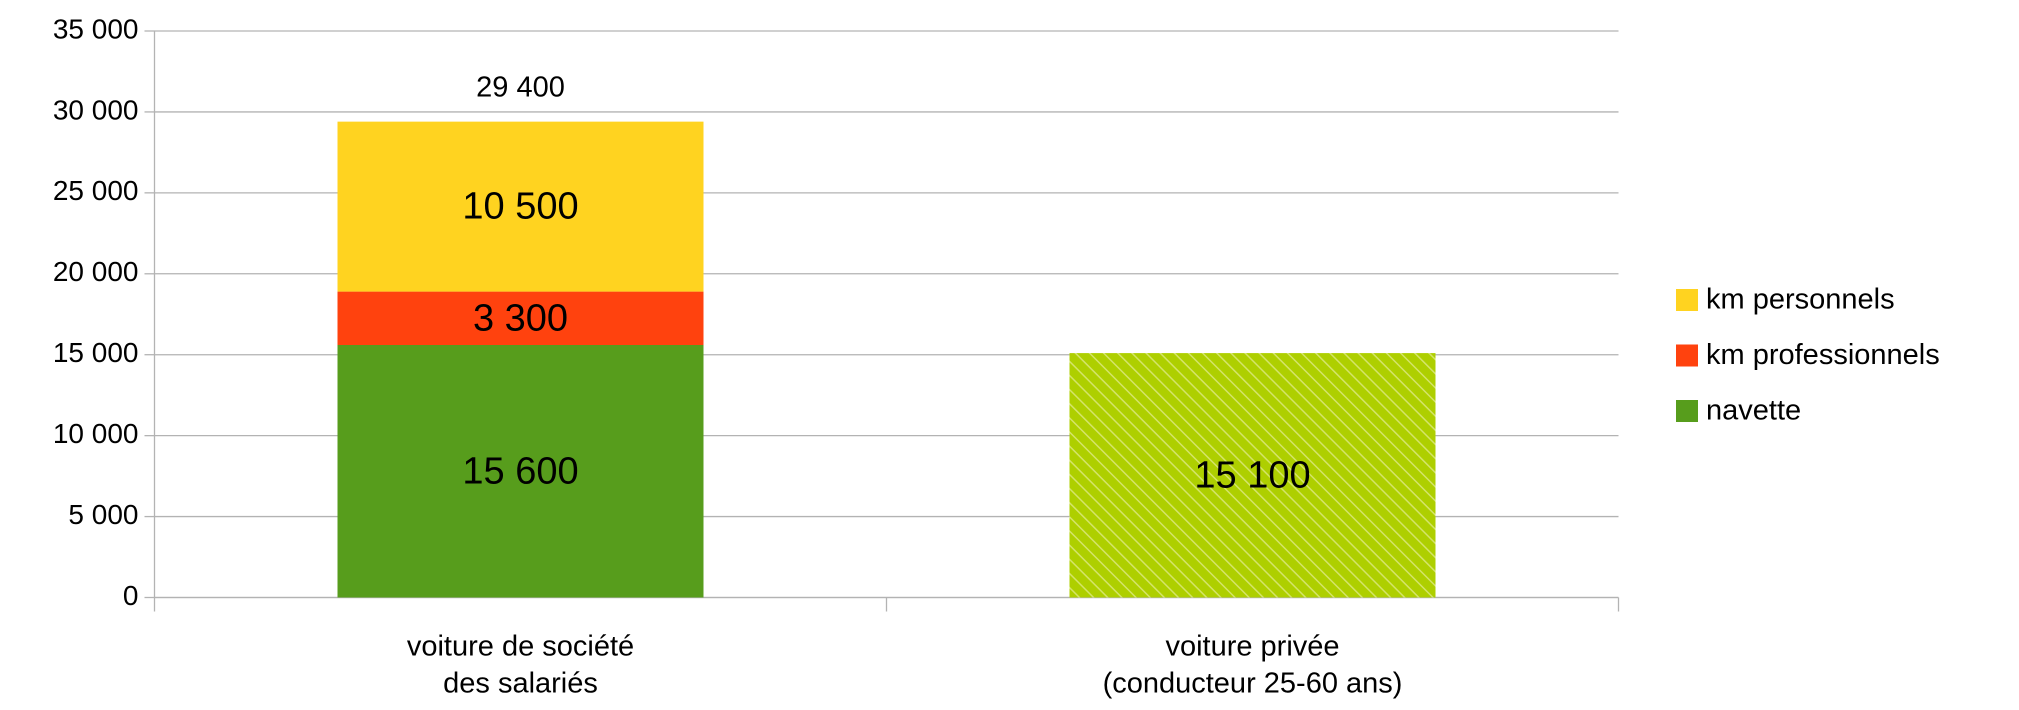 This screenshot has height=710, width=2019. Describe the element at coordinates (520, 683) in the screenshot. I see `x-tick-label-line: des salariés` at that location.